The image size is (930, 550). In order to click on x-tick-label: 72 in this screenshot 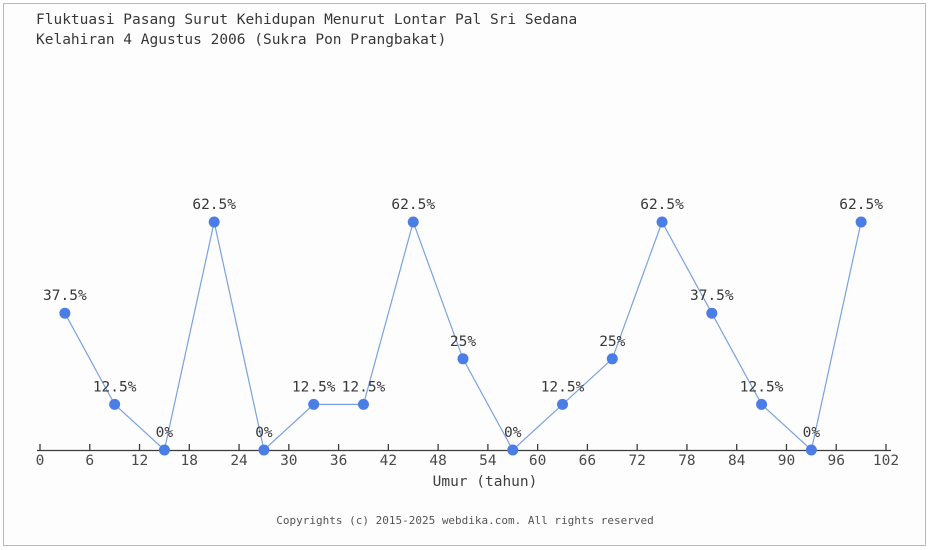, I will do `click(636, 461)`.